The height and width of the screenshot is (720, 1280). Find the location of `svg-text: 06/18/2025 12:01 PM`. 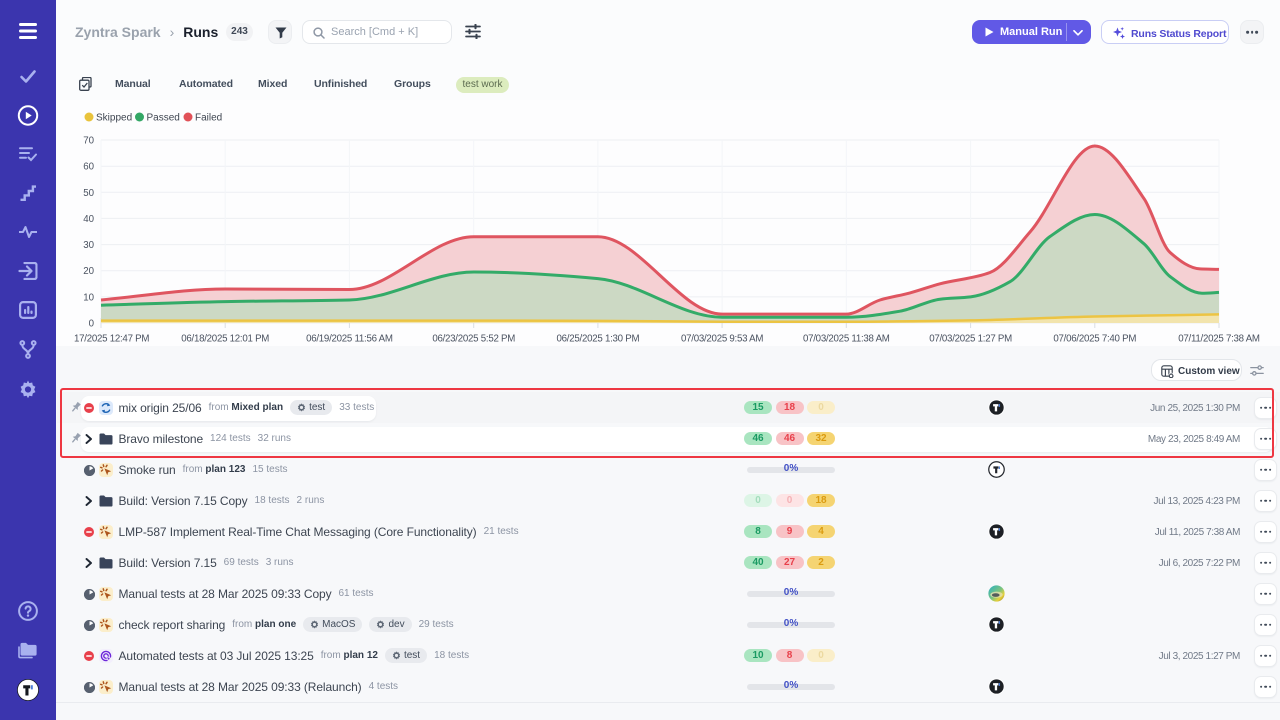

svg-text: 06/18/2025 12:01 PM is located at coordinates (225, 339).